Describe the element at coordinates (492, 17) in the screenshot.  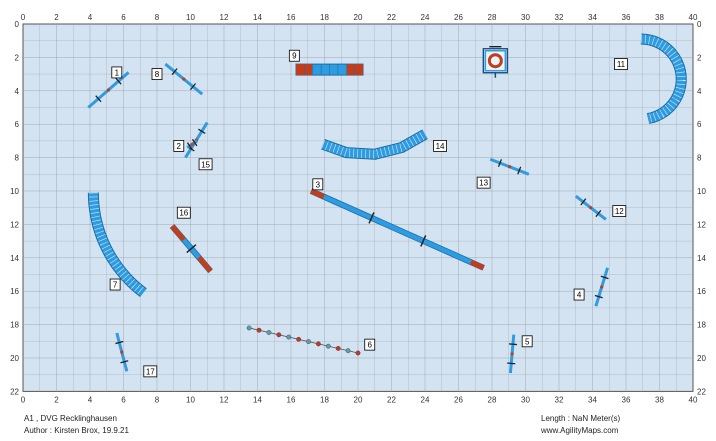
I see `x-tick-label-top: 28` at that location.